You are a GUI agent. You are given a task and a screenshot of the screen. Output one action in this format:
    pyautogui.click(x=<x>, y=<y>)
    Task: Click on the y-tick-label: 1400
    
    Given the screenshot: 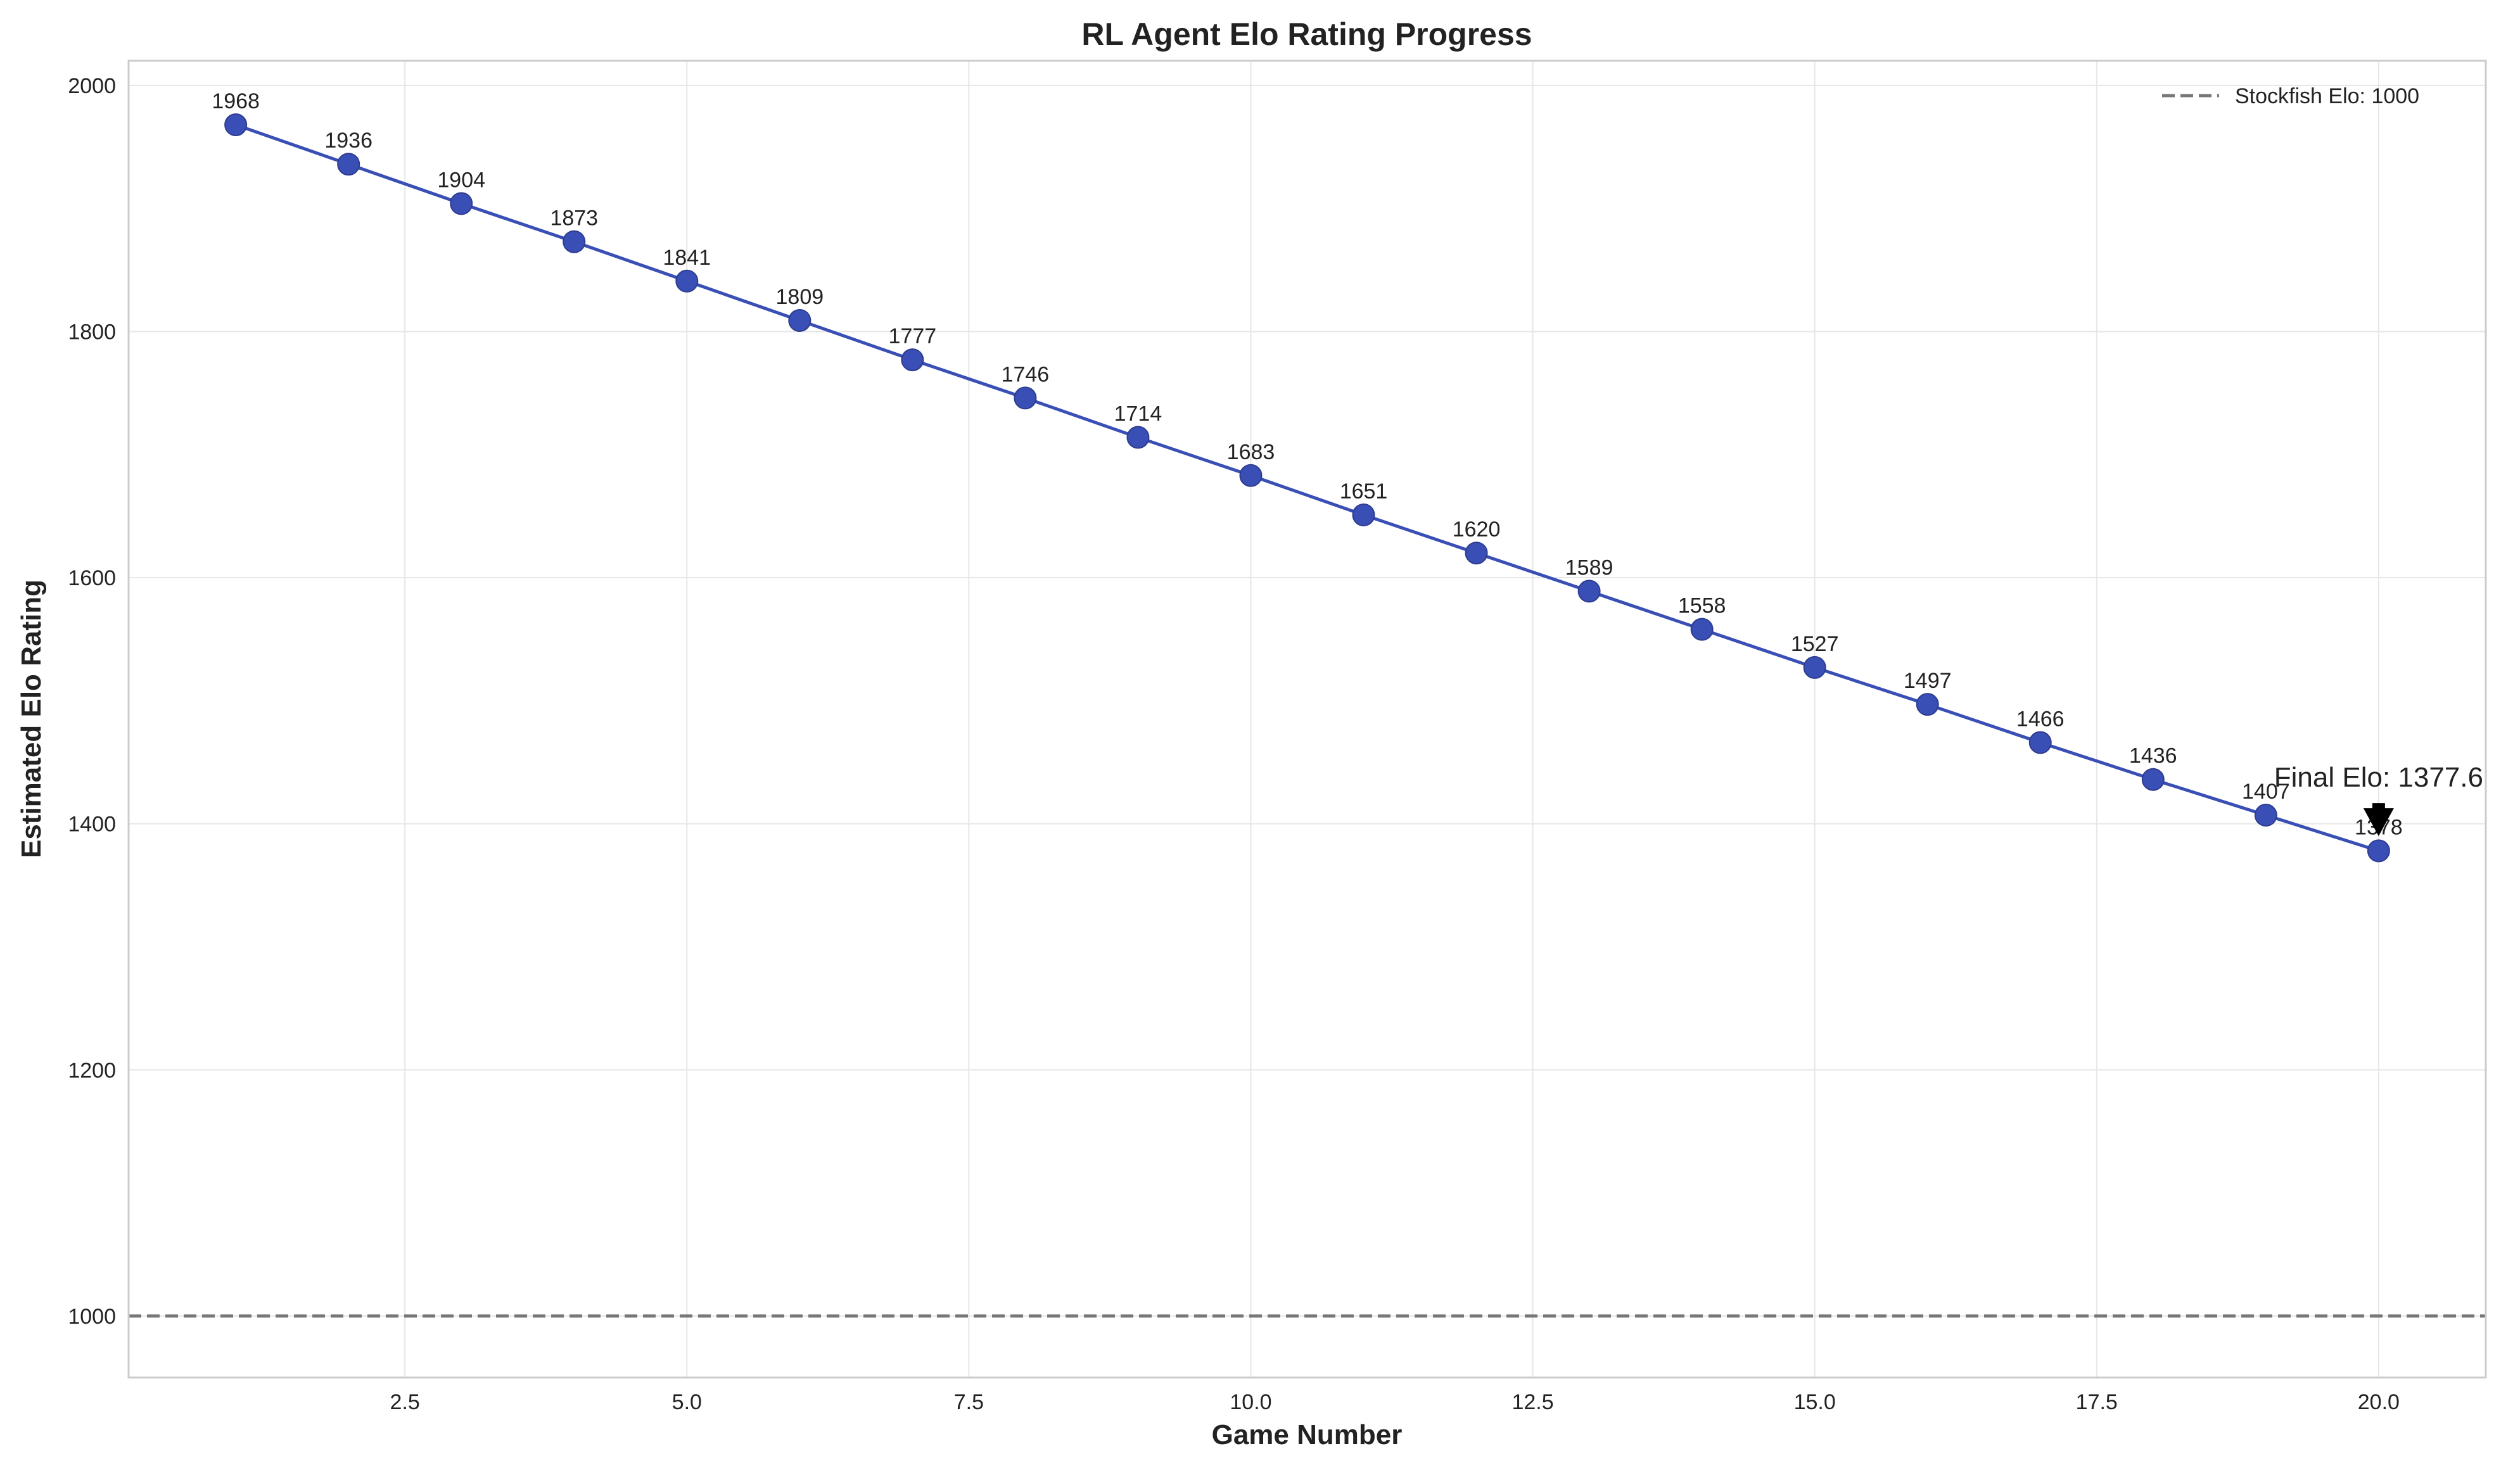 What is the action you would take?
    pyautogui.click(x=92, y=825)
    